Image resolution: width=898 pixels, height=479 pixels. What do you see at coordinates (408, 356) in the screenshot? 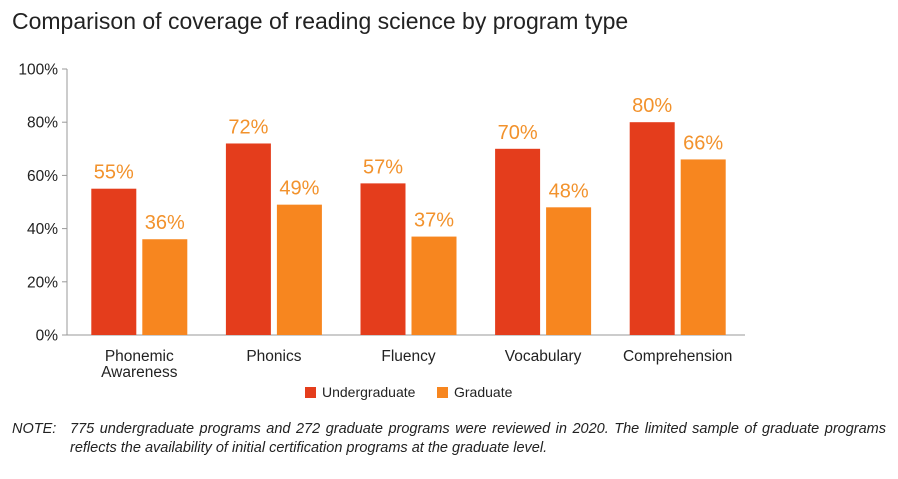
I see `x-tick-label: Fluency` at bounding box center [408, 356].